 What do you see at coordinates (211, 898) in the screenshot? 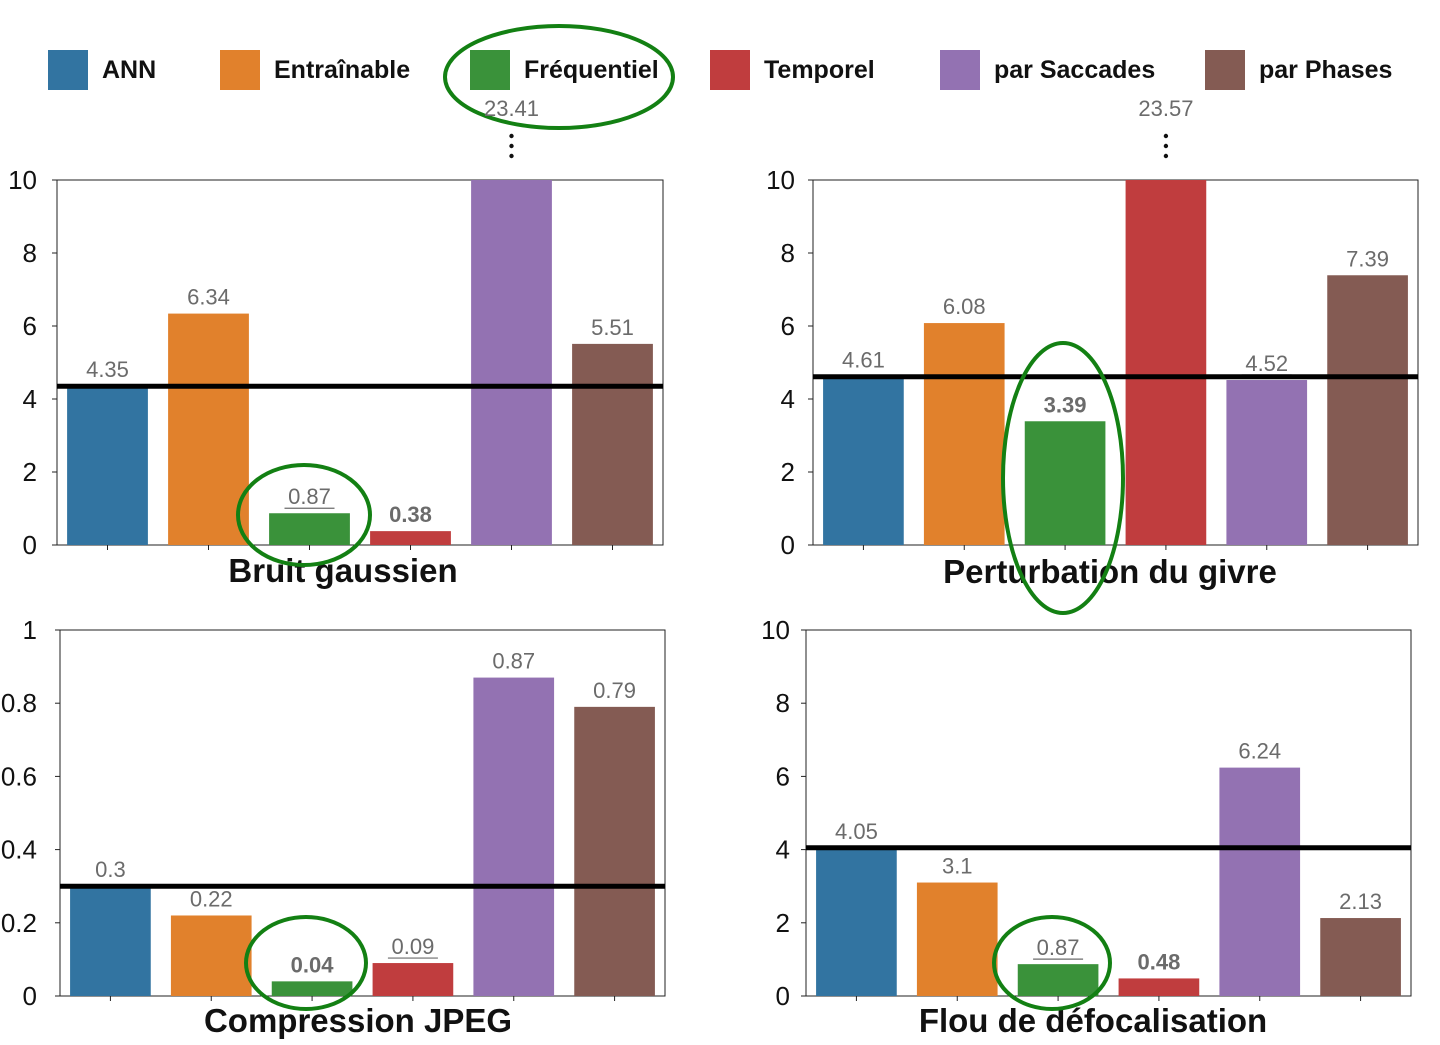
I see `bar-value-label: 0.22` at bounding box center [211, 898].